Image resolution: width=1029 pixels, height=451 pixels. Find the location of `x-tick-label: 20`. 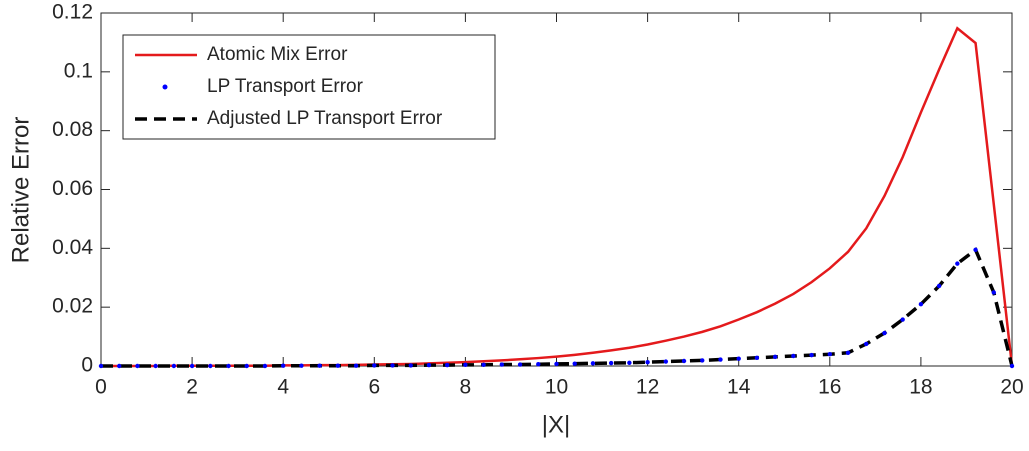

x-tick-label: 20 is located at coordinates (1011, 387).